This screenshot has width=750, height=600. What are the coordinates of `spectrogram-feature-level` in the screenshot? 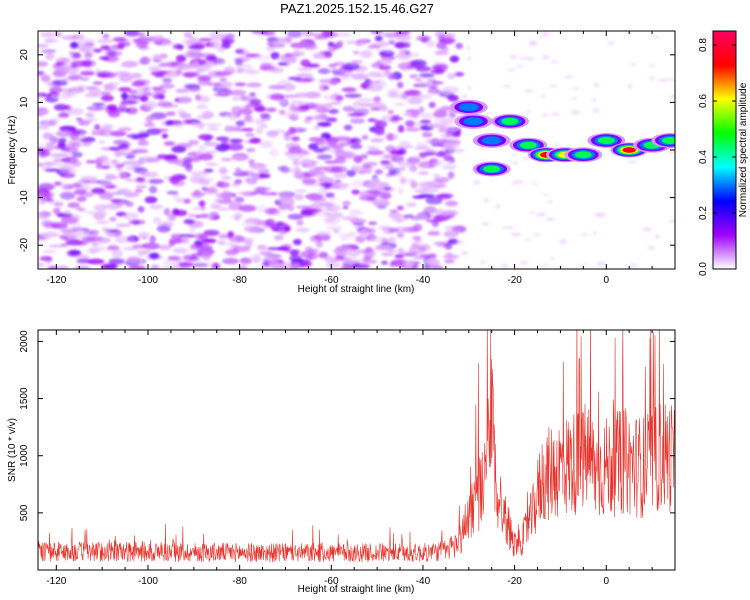 It's located at (668, 140).